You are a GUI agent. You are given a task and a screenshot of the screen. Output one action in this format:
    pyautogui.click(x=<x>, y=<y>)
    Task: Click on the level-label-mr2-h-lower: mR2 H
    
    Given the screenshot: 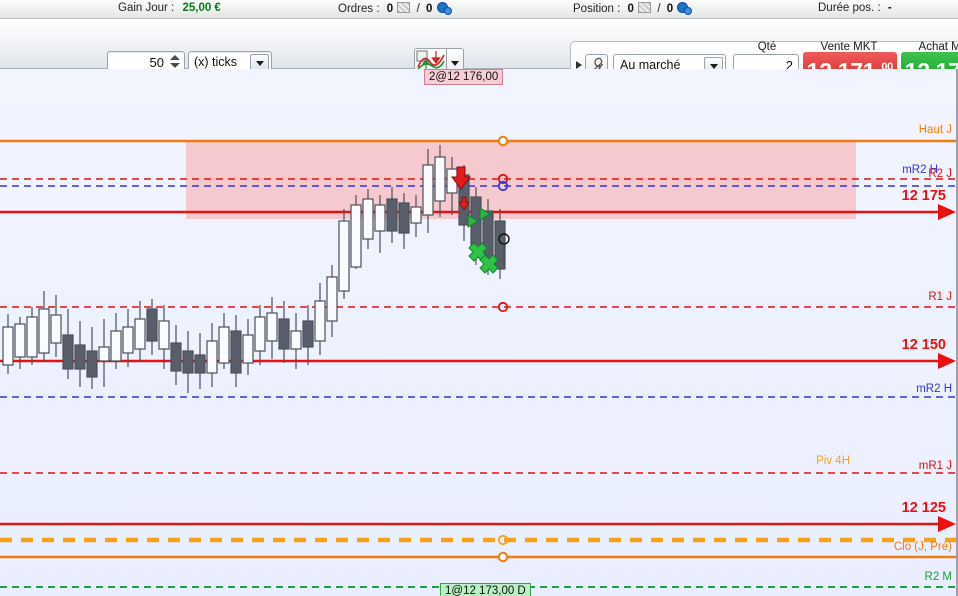 What is the action you would take?
    pyautogui.click(x=934, y=389)
    